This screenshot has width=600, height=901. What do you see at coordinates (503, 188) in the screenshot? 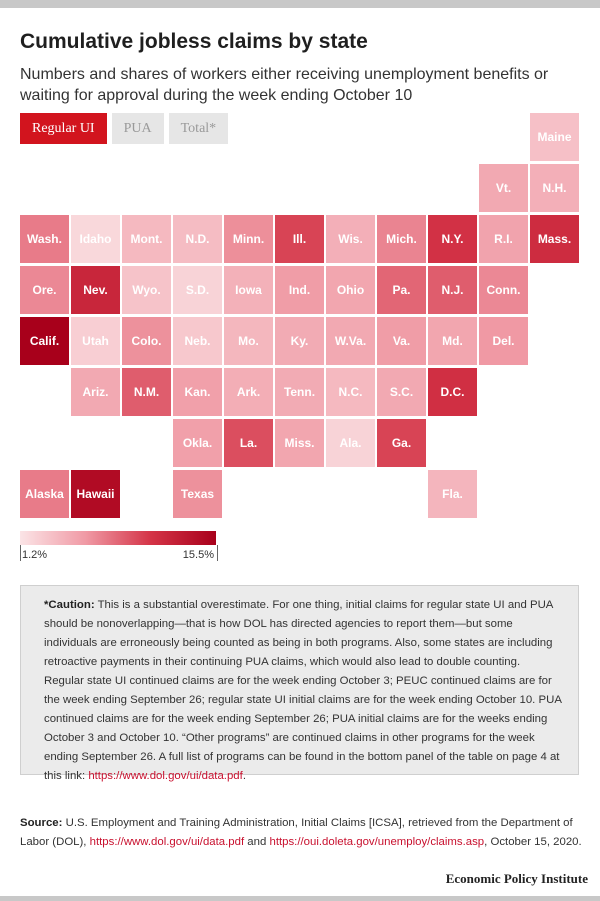
I see `state-tile-vt: Vt.` at bounding box center [503, 188].